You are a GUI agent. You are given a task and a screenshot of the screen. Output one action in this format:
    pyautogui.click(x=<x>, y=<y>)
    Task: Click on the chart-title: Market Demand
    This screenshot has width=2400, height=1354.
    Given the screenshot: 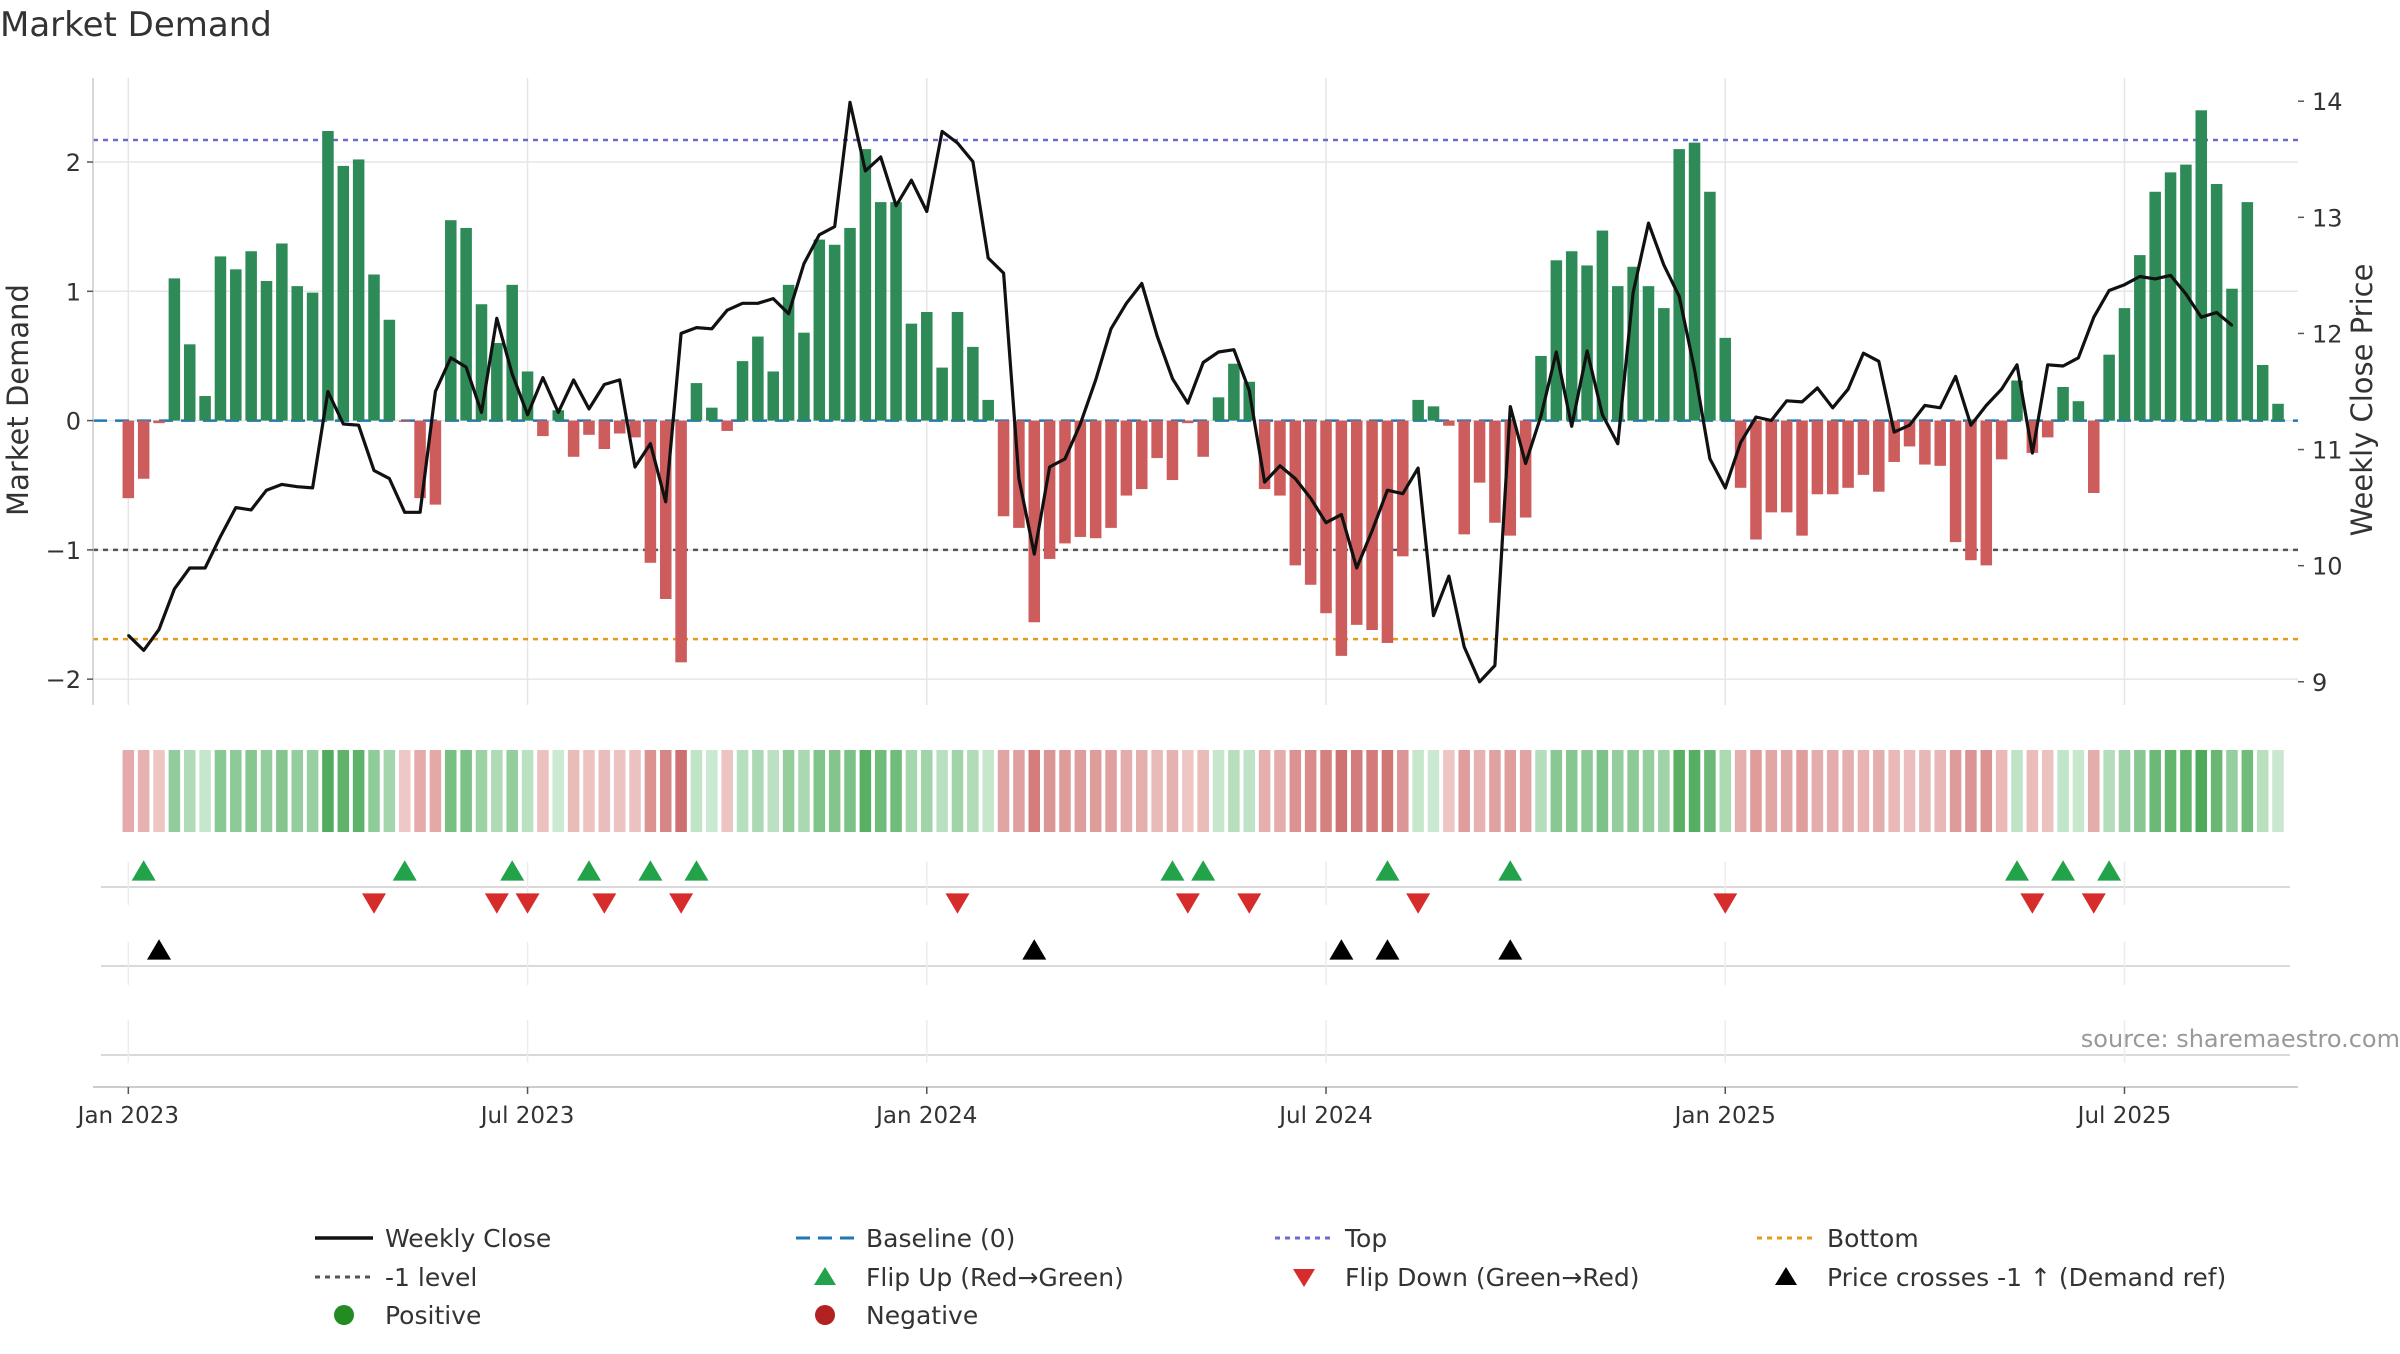 What is the action you would take?
    pyautogui.click(x=136, y=25)
    